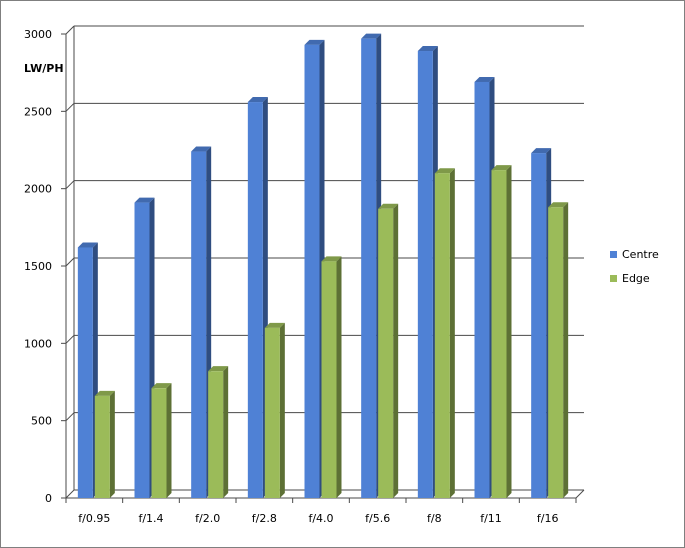  I want to click on bar-edge-f/5.6, so click(388, 351).